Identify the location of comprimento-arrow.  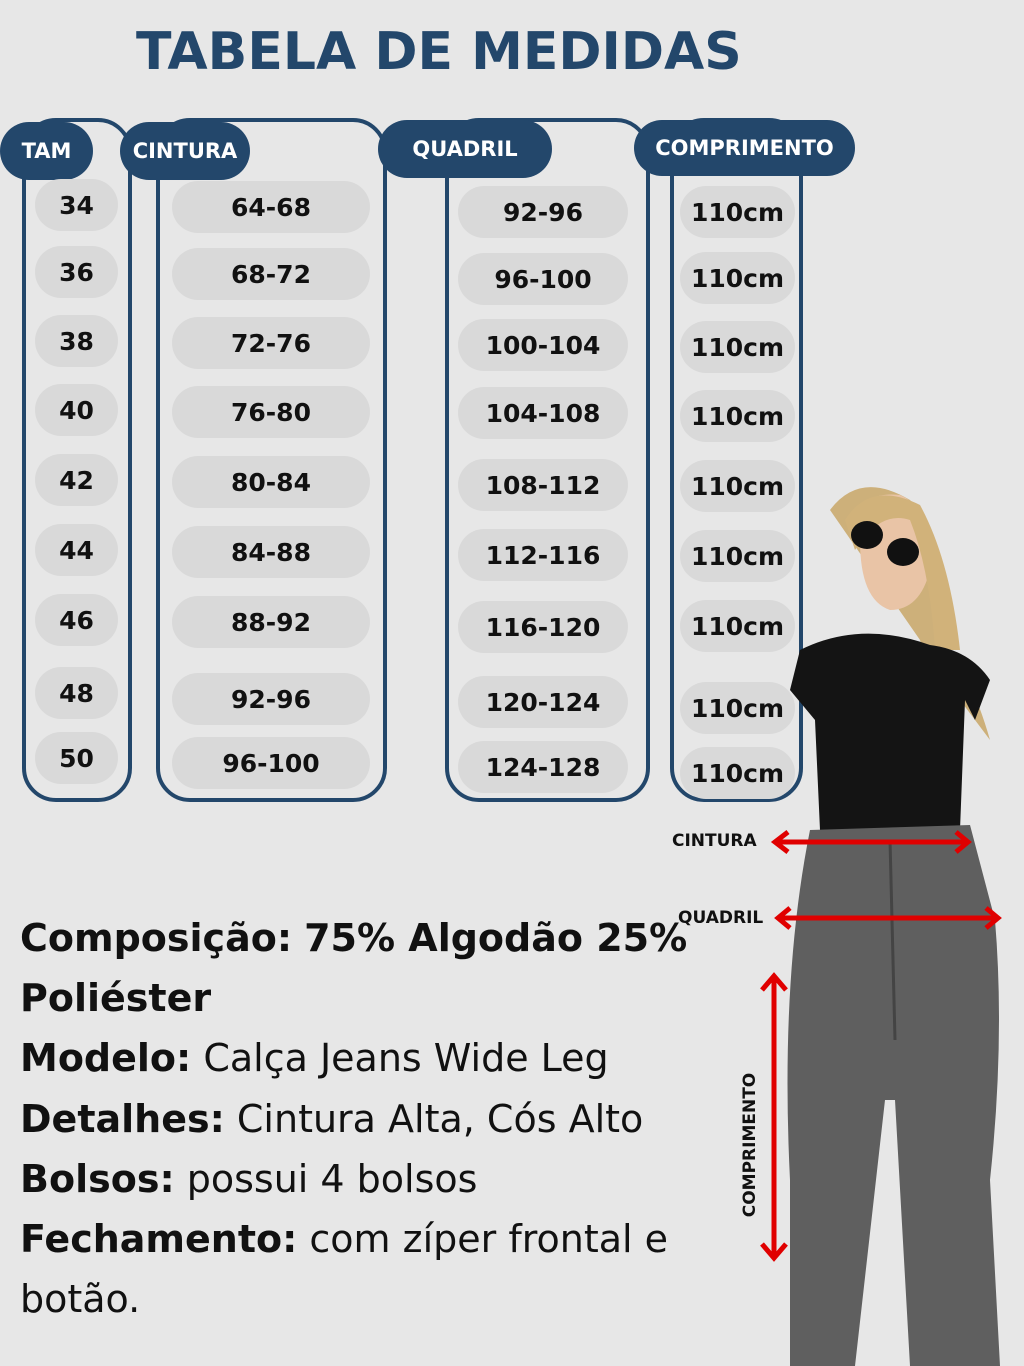
(774, 1117).